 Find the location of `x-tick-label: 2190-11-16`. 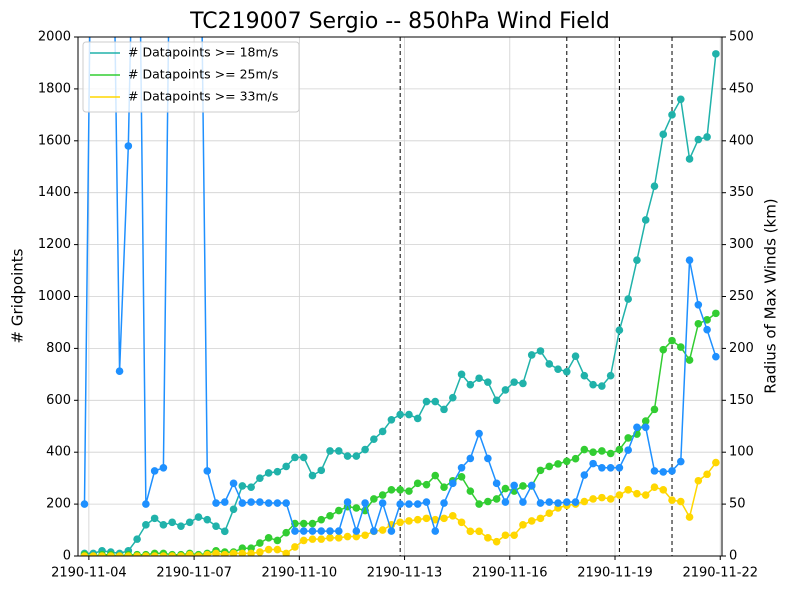

x-tick-label: 2190-11-16 is located at coordinates (510, 573).